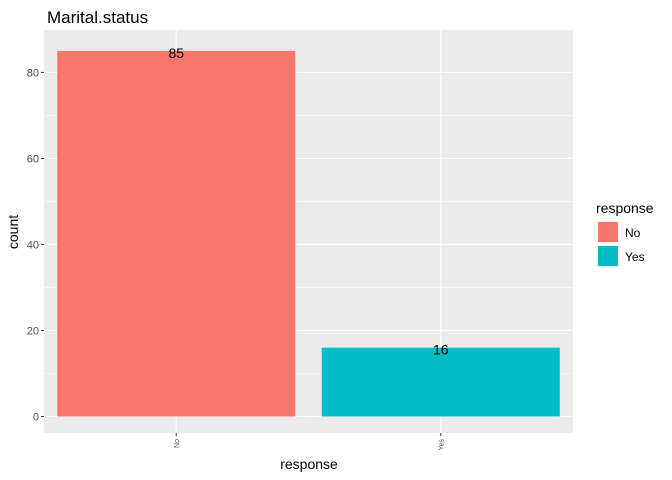 This screenshot has height=480, width=672. Describe the element at coordinates (309, 442) in the screenshot. I see `x-axis-ticks: No Yes` at that location.